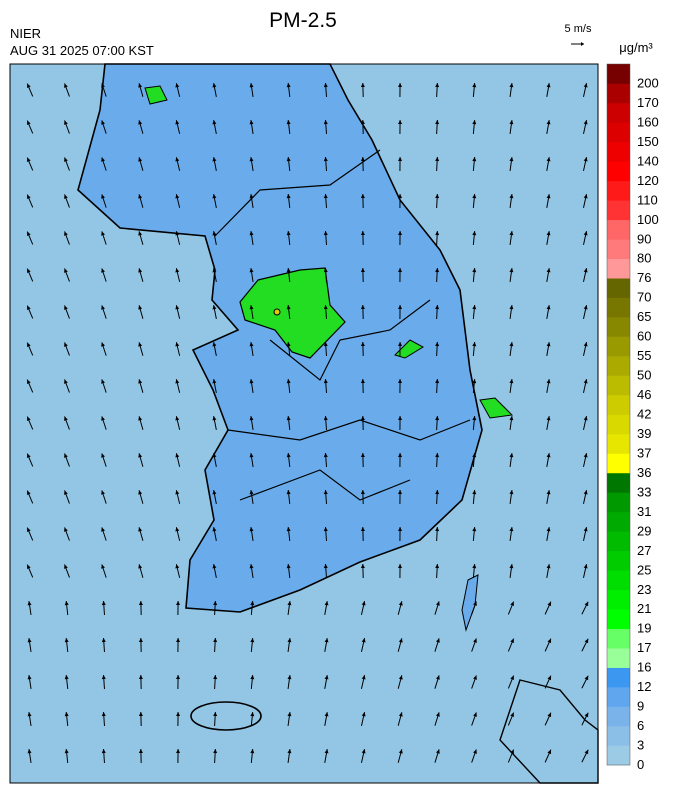 The image size is (673, 800). I want to click on colorbar-label: 12, so click(644, 686).